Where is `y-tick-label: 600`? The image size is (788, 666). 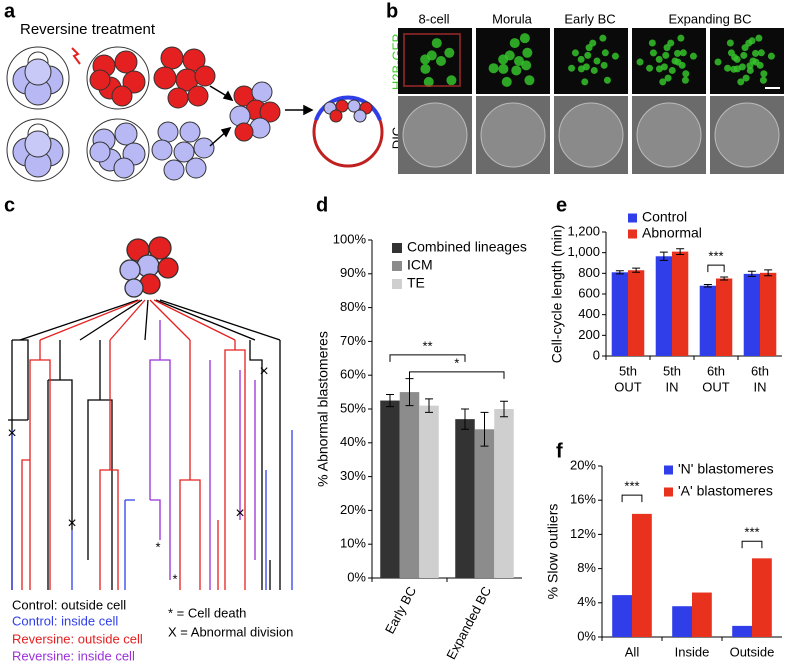 y-tick-label: 600 is located at coordinates (589, 292).